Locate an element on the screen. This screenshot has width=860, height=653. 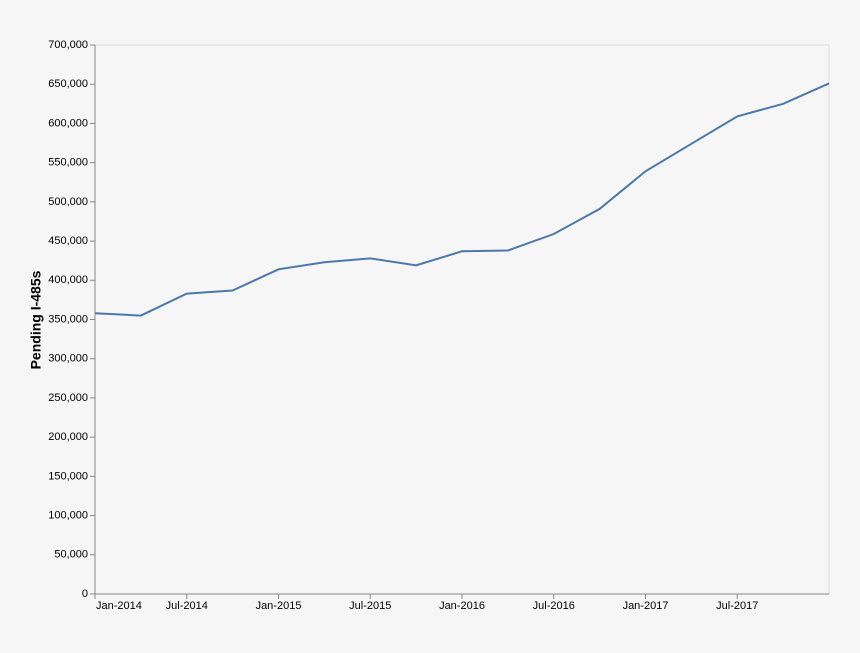
x-tick-label: Jan-2015 is located at coordinates (279, 606).